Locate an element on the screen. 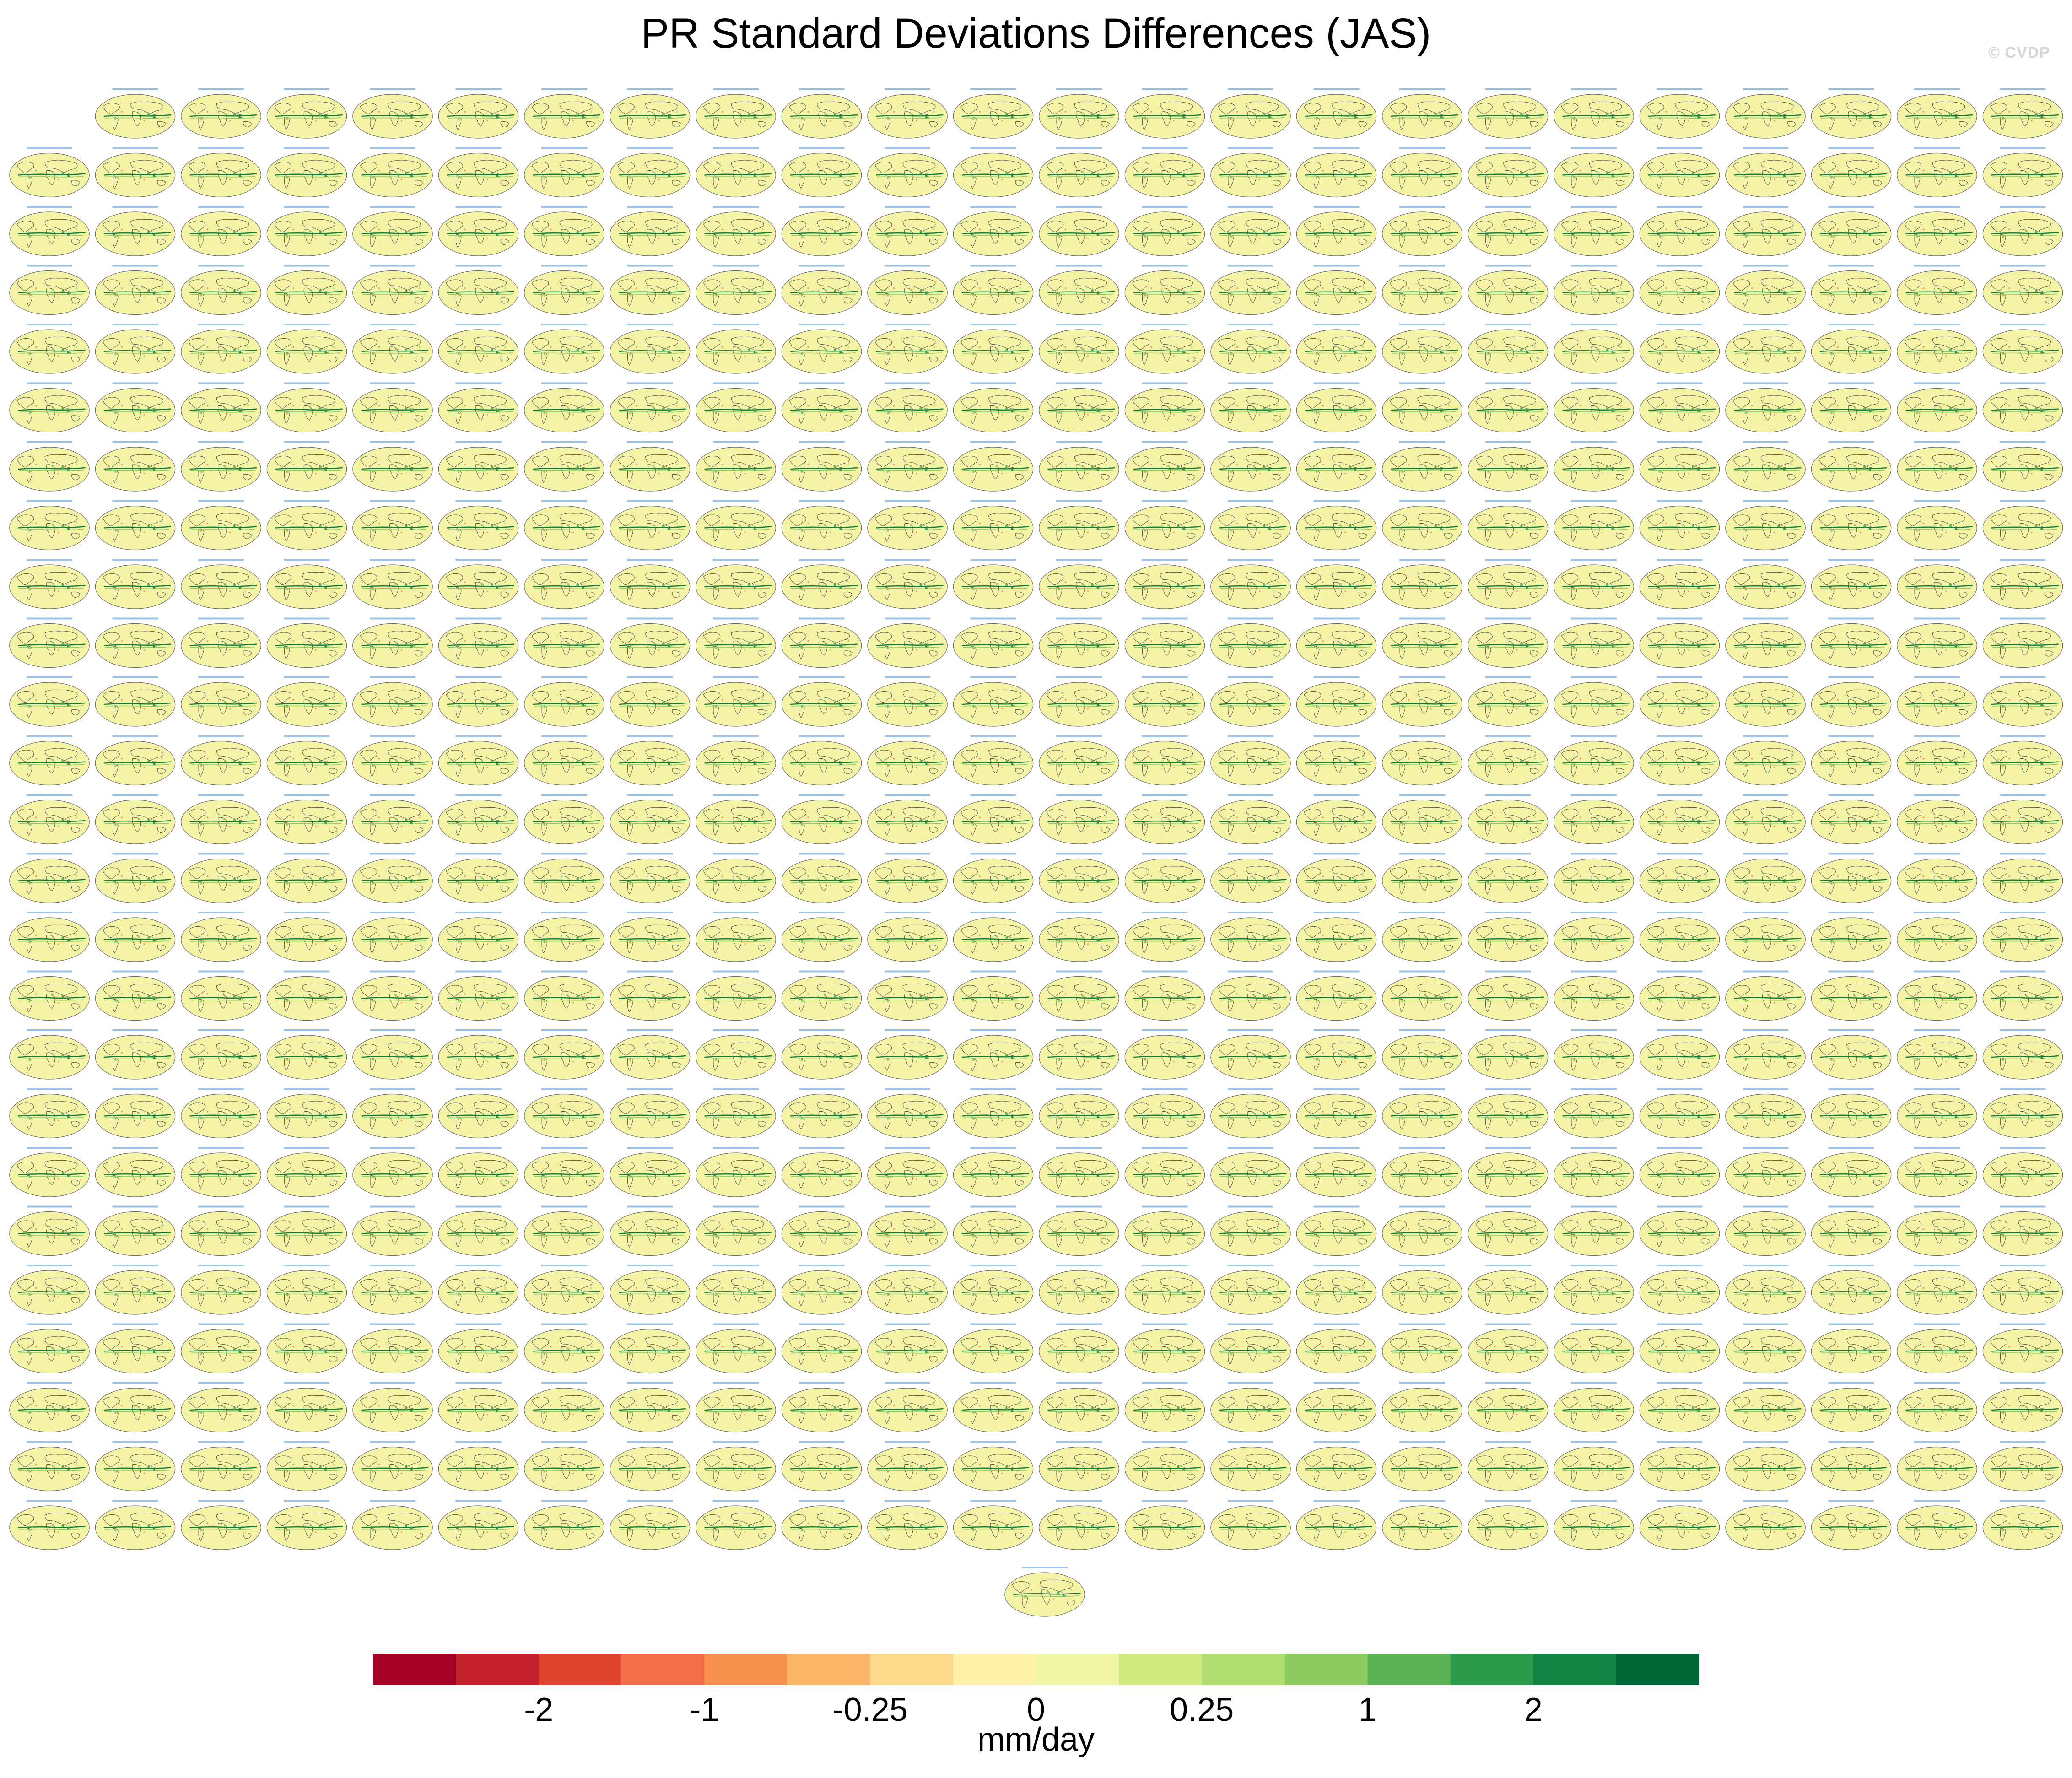  colorbar-box is located at coordinates (414, 1670).